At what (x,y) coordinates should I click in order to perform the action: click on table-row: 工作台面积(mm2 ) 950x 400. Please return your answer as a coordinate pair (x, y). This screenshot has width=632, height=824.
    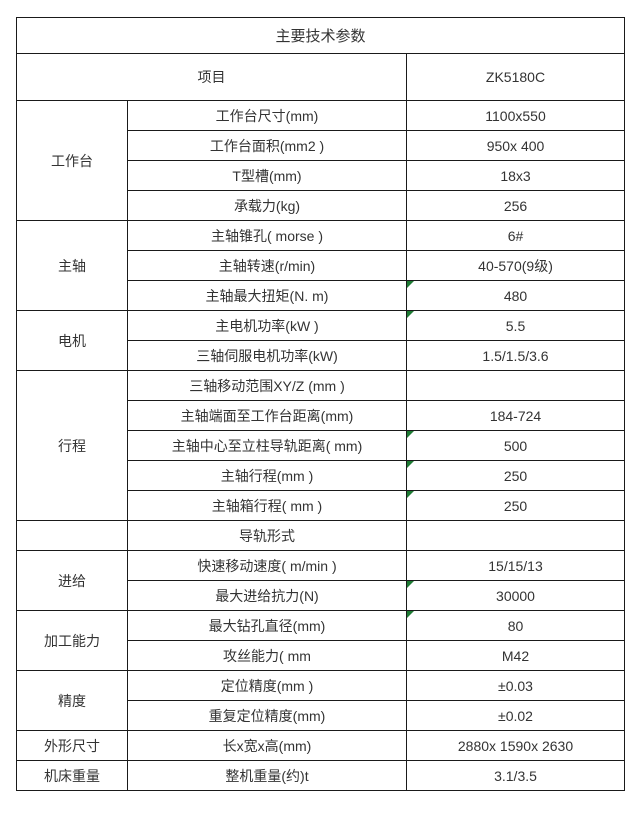
    Looking at the image, I should click on (321, 145).